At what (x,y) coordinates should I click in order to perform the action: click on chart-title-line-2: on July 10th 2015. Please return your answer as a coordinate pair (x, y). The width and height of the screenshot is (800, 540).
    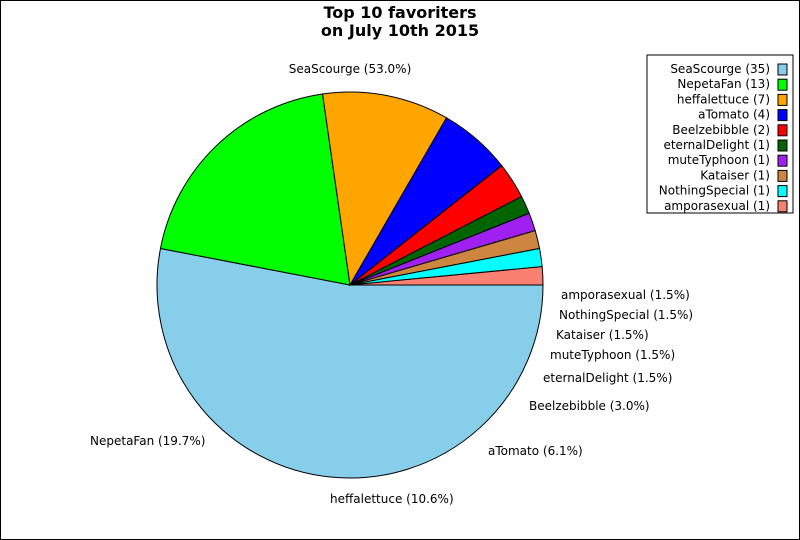
    Looking at the image, I should click on (400, 30).